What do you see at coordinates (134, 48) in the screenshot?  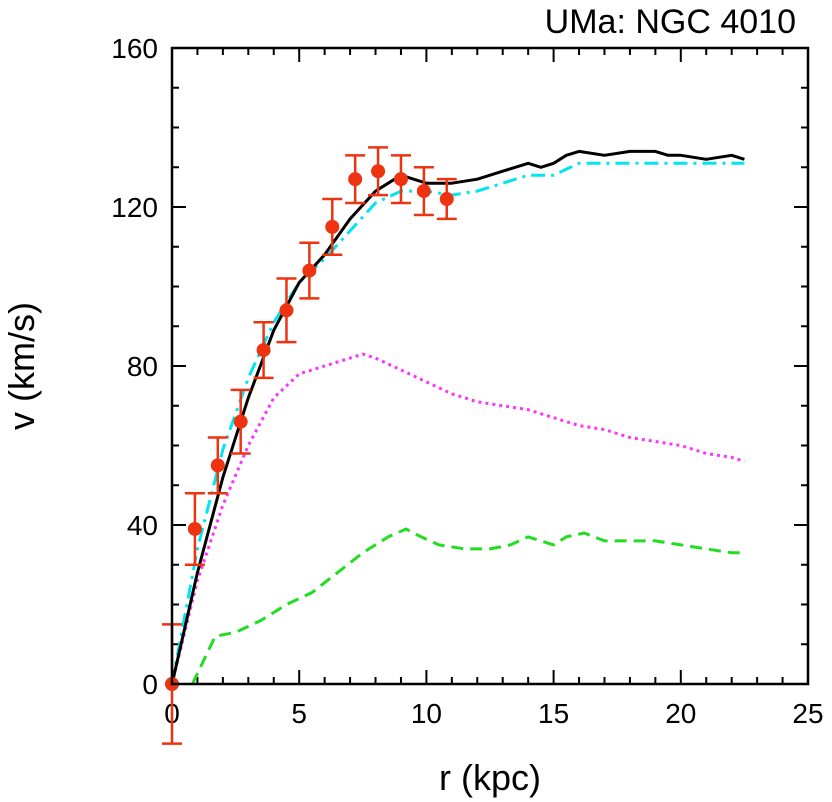 I see `y-tick-label: 160` at bounding box center [134, 48].